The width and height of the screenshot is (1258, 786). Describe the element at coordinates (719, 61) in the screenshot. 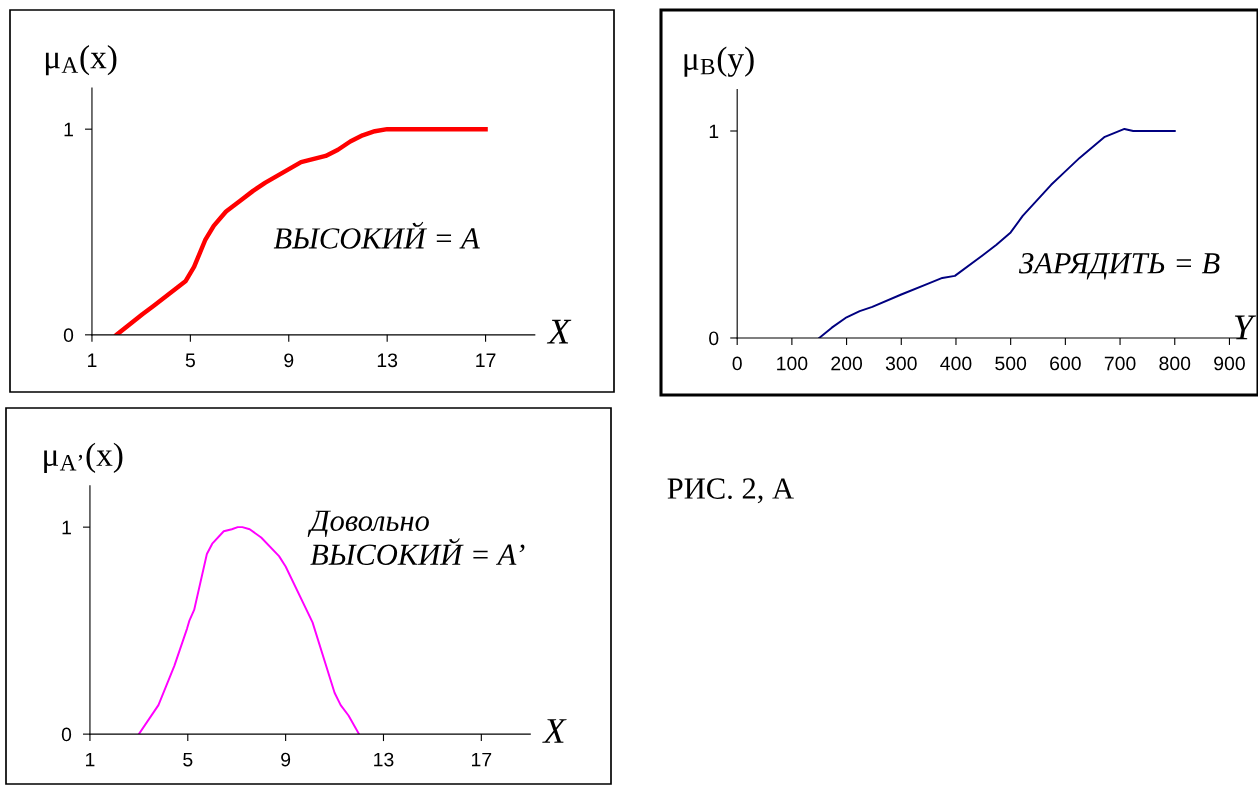

I see `y-axis-title: μ$_{B}$(y)` at that location.